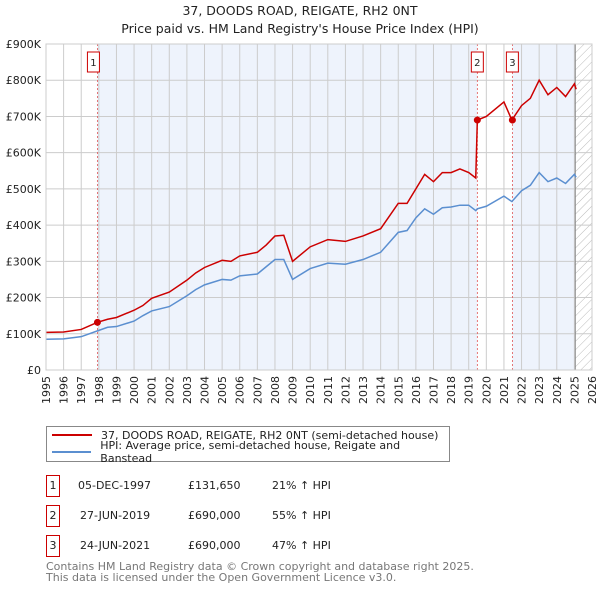  What do you see at coordinates (539, 390) in the screenshot?
I see `x-tick-label: 2023` at bounding box center [539, 390].